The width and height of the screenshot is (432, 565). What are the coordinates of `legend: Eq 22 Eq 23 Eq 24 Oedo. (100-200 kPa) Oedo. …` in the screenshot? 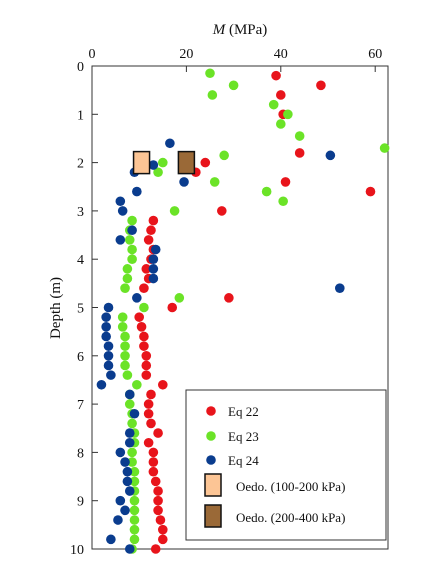 It's located at (274, 466).